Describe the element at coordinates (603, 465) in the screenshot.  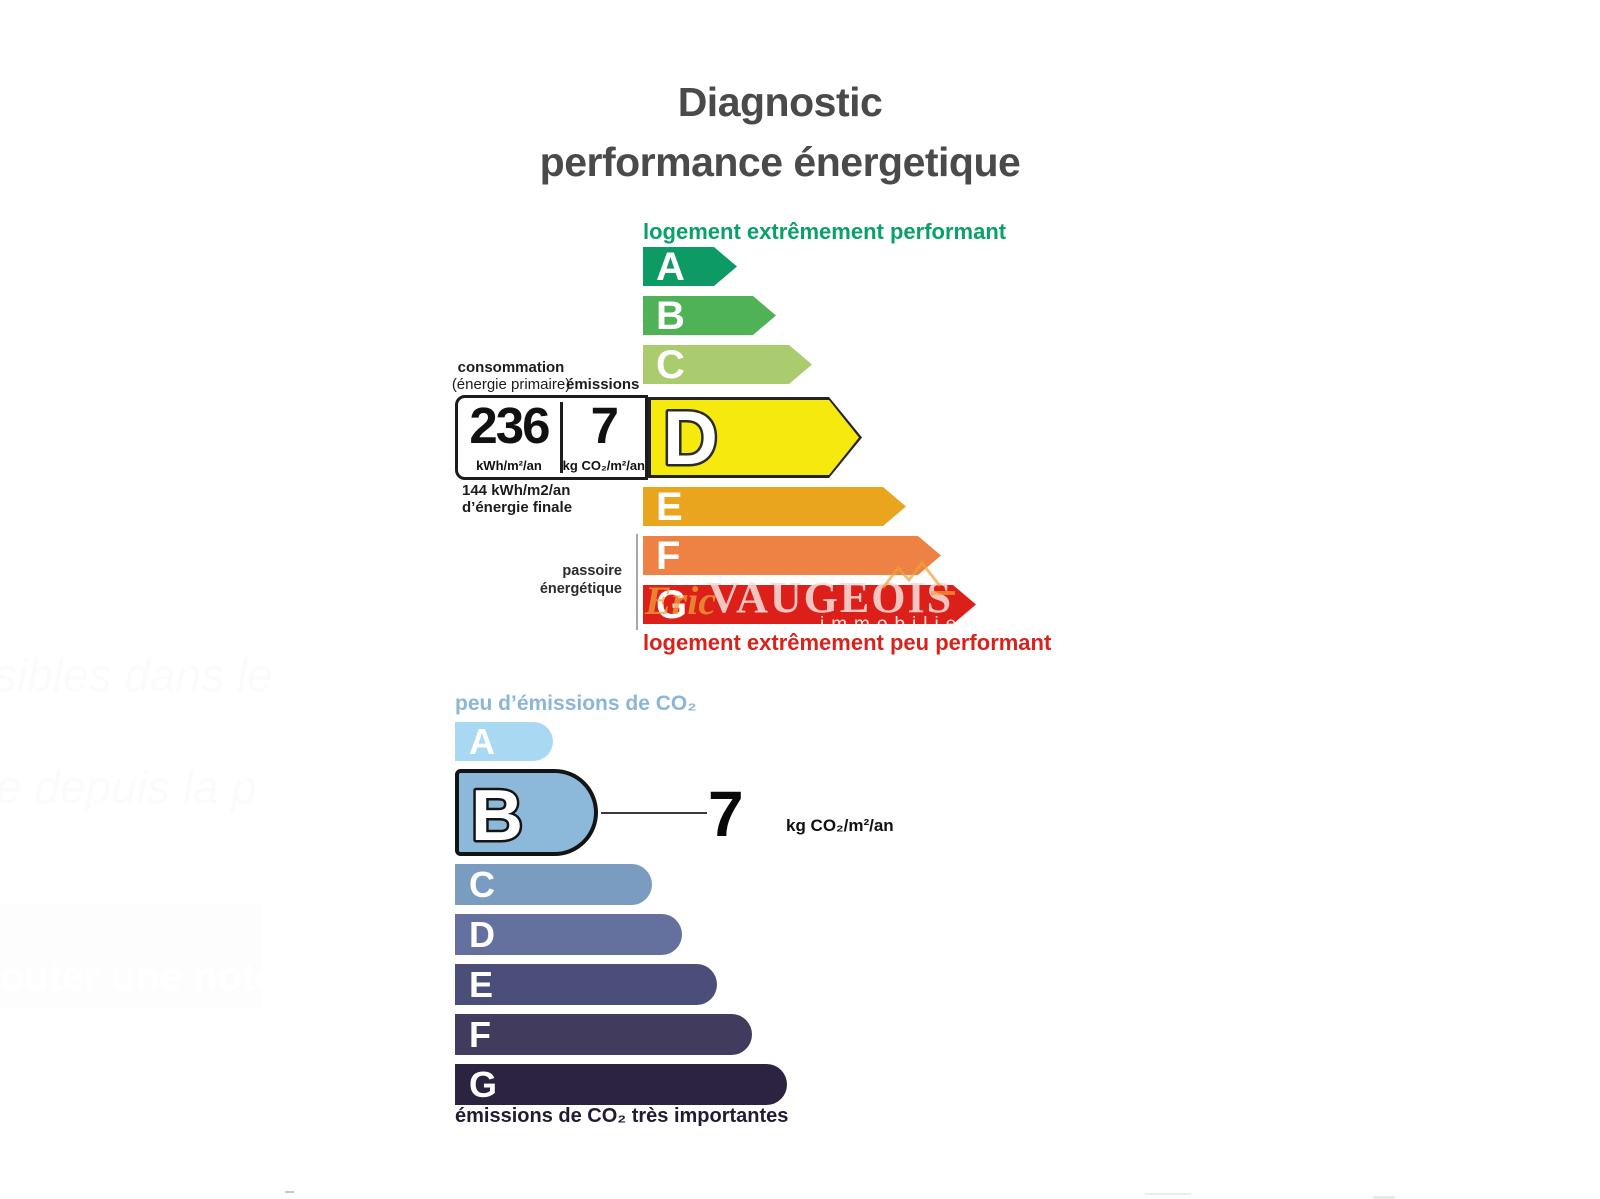
I see `emissions-unit: kg CO₂/m²/an` at that location.